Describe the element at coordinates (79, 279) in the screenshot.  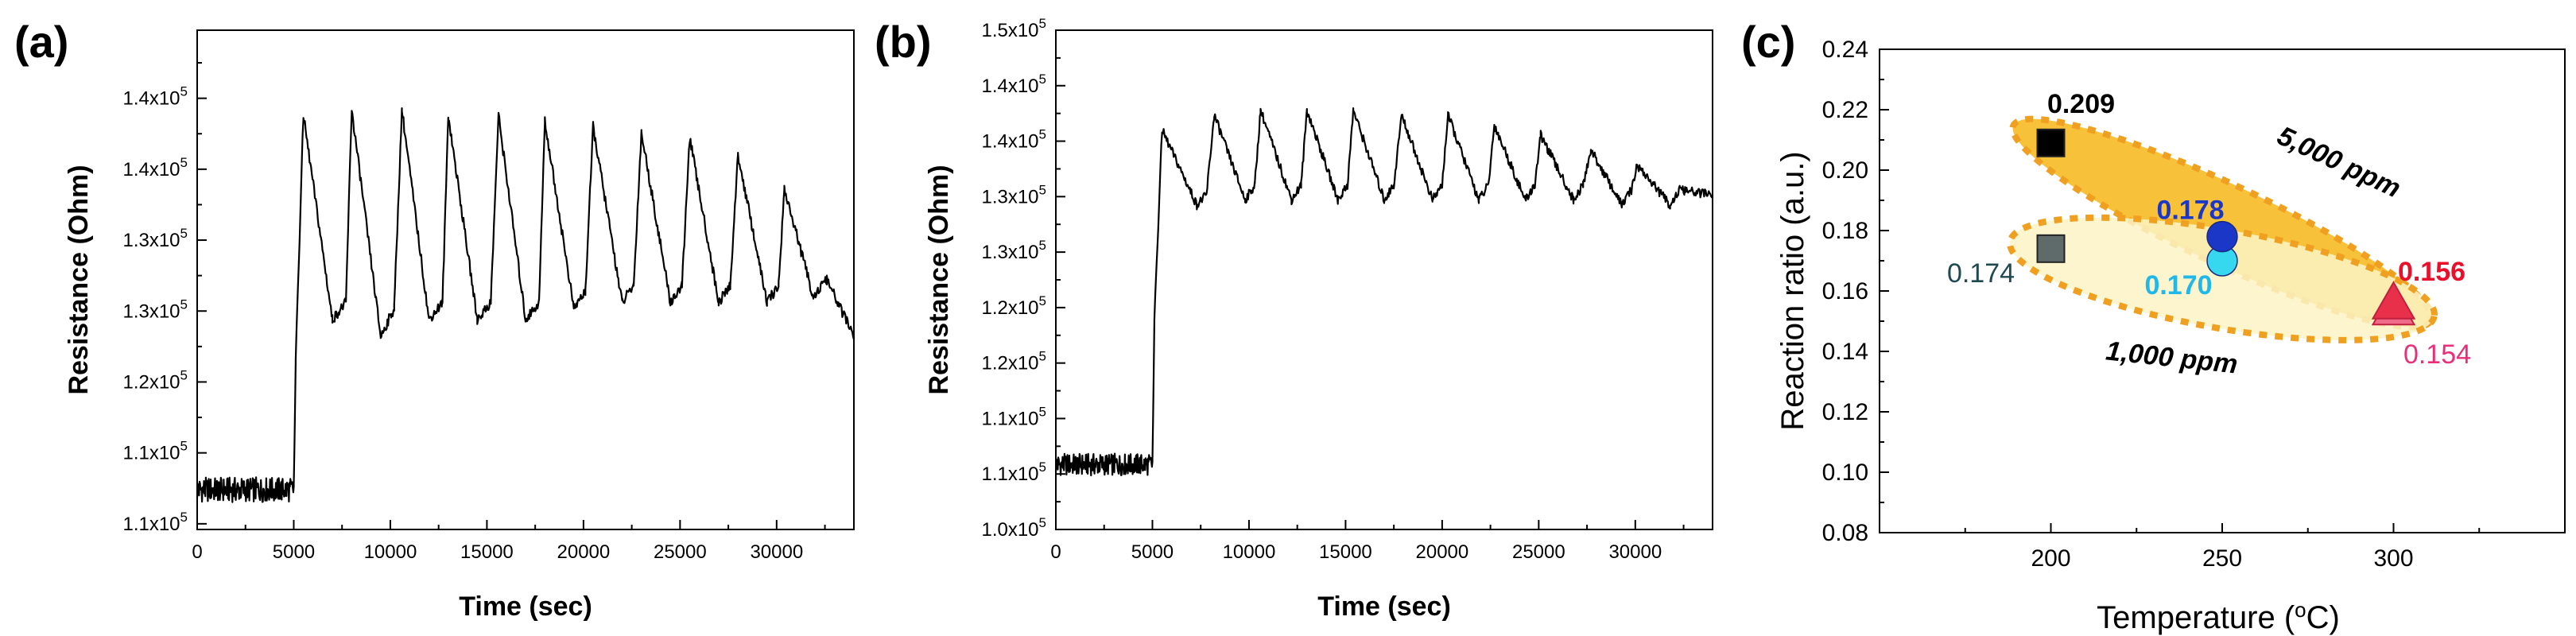
I see `panel-a-y-axis-label: Resistance (Ohm)` at that location.